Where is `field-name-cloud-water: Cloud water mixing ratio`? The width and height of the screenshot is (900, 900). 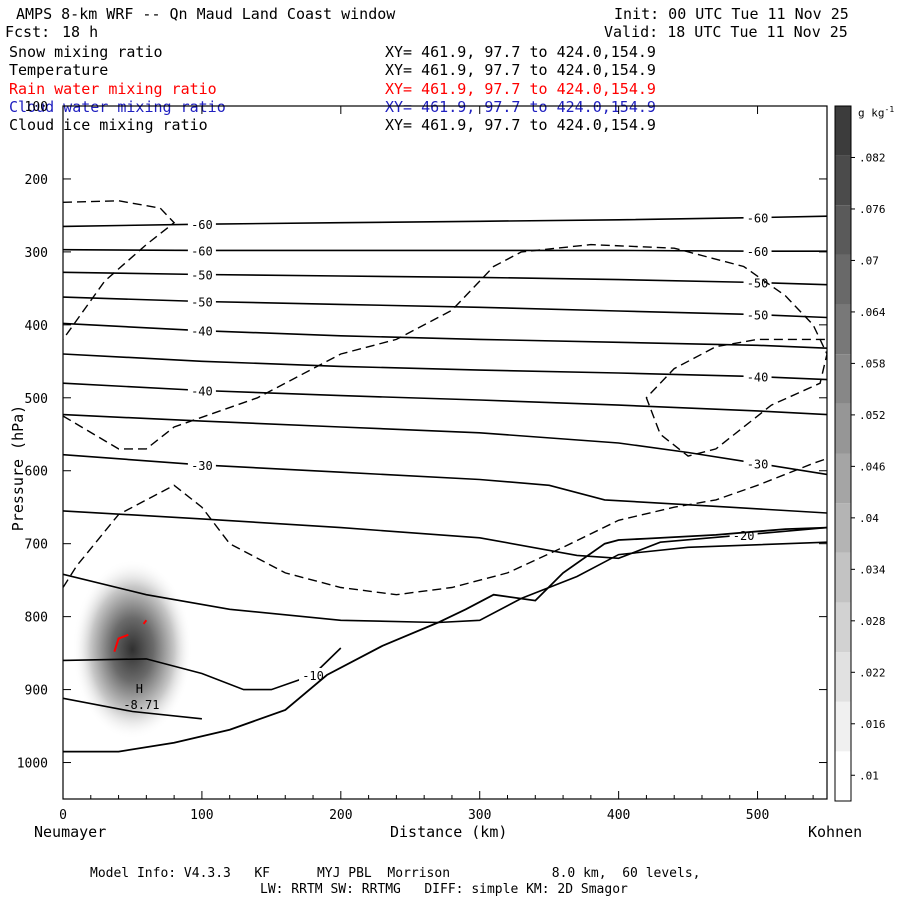
field-name-cloud-water: Cloud water mixing ratio is located at coordinates (117, 107).